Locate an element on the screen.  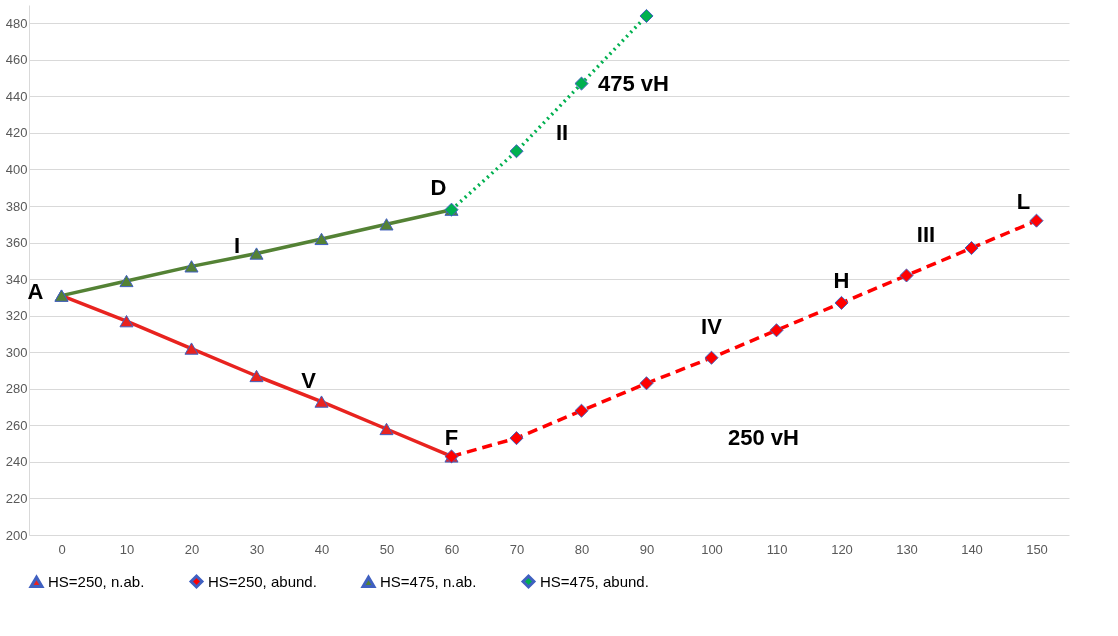
y-tick-label: 400 is located at coordinates (16, 169).